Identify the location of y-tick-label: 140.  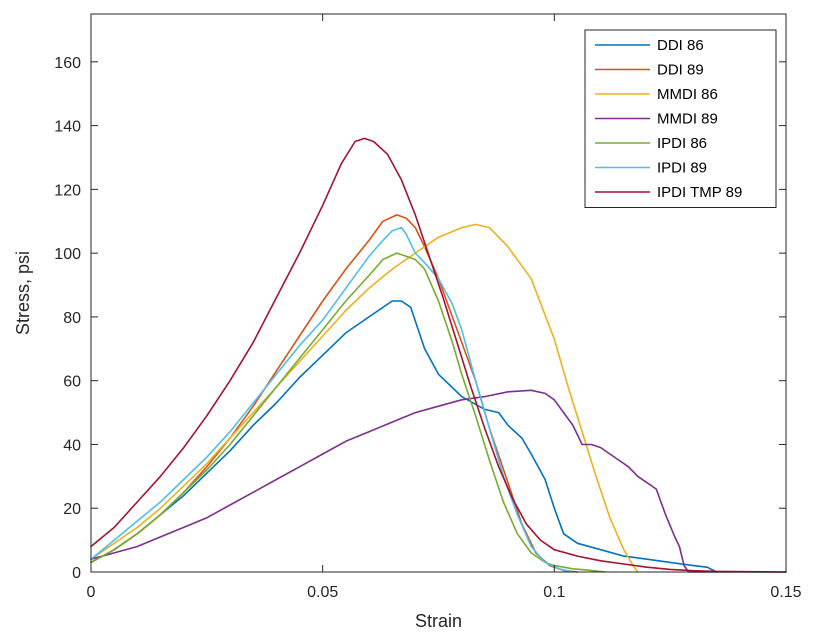
(67, 127).